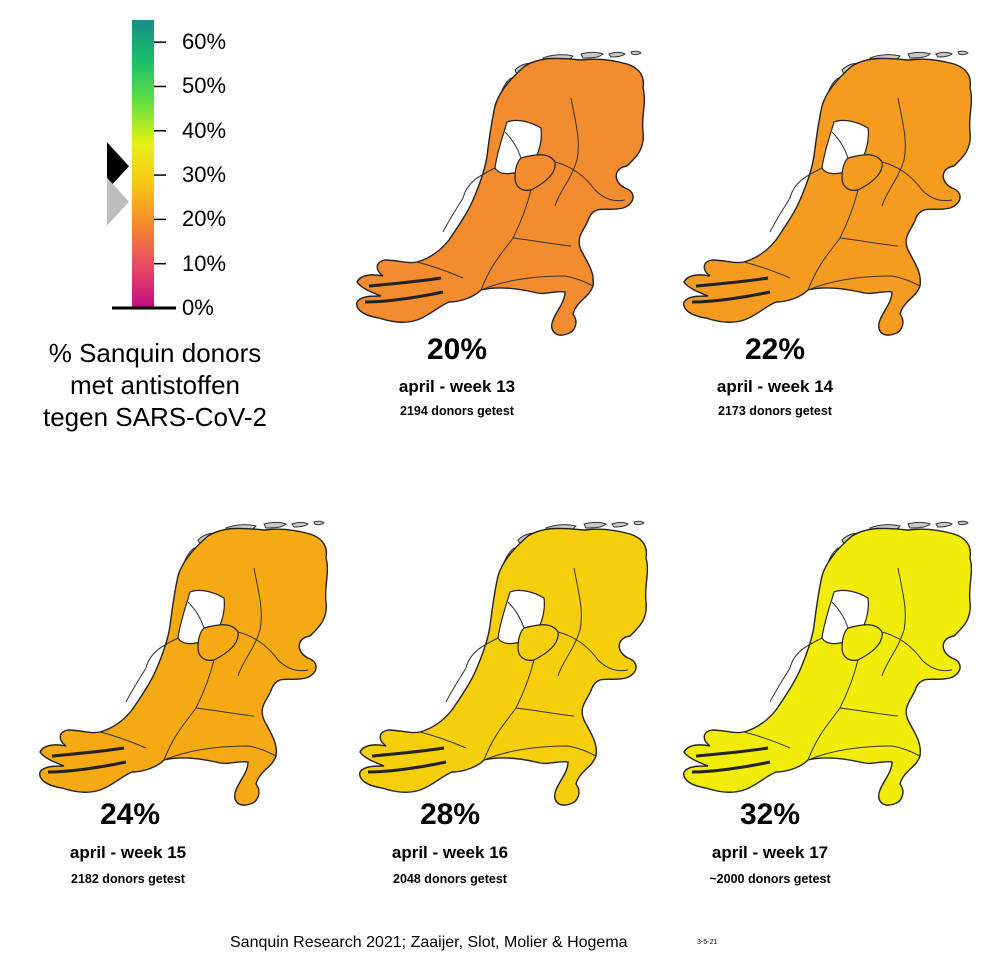  I want to click on legend-title-line-1: % Sanquin donors, so click(155, 353).